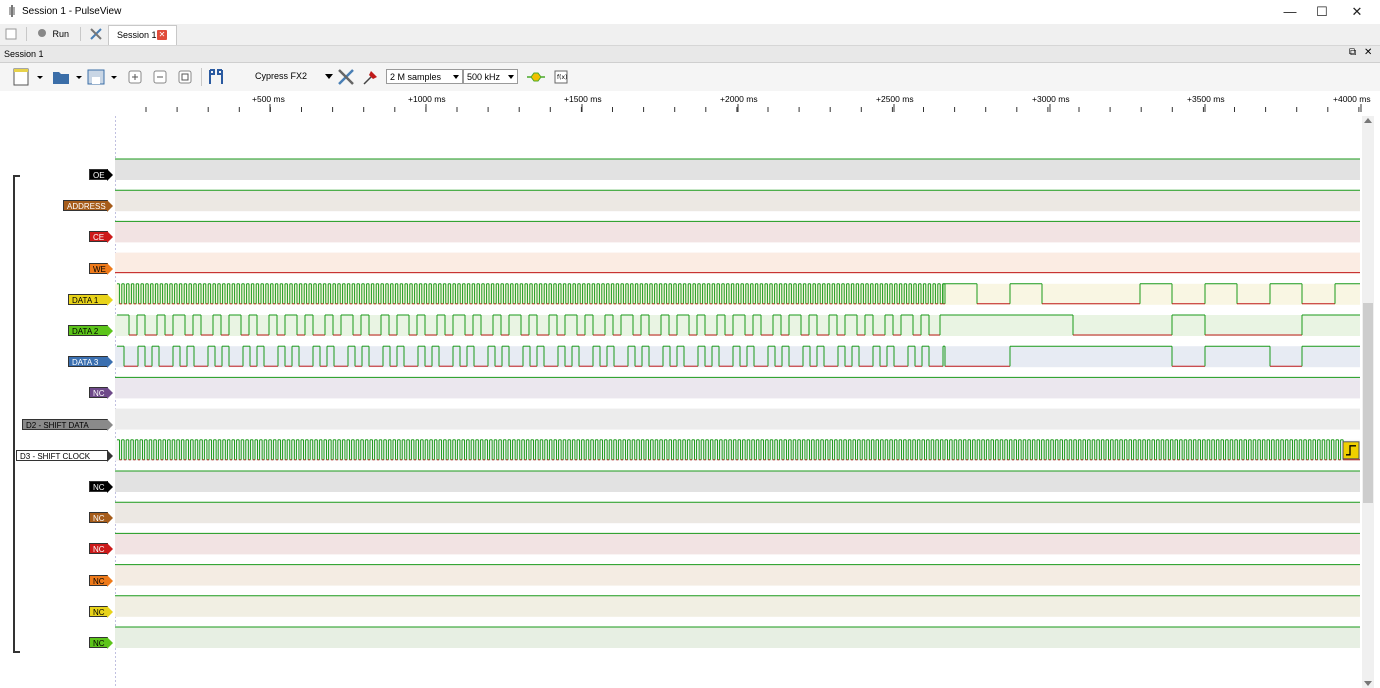 The image size is (1380, 688). What do you see at coordinates (268, 99) in the screenshot?
I see `ruler-tick-label: +500 ms` at bounding box center [268, 99].